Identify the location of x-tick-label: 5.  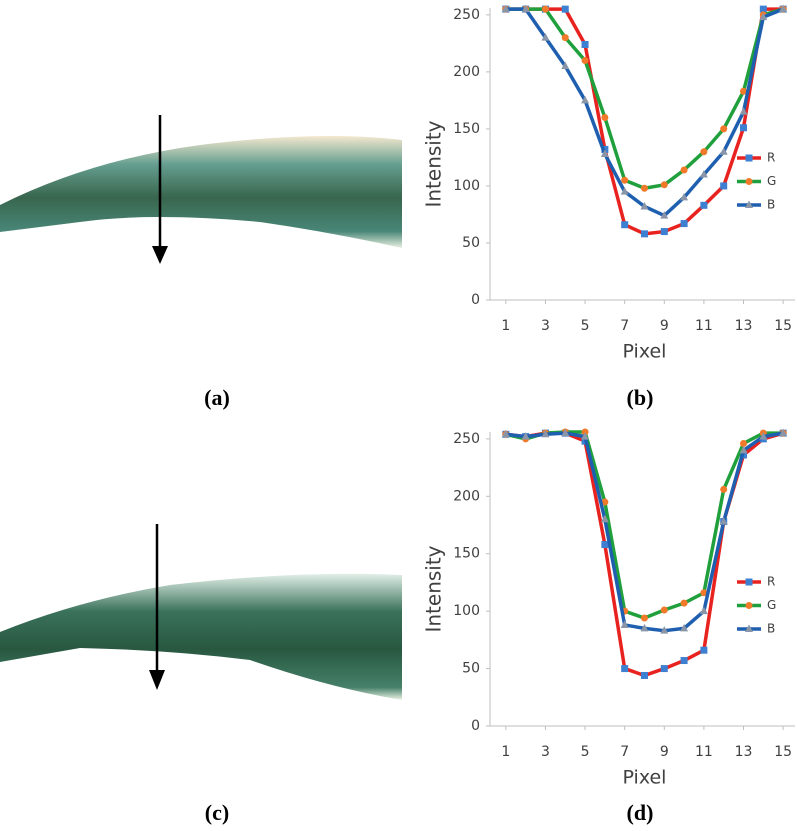
(585, 326).